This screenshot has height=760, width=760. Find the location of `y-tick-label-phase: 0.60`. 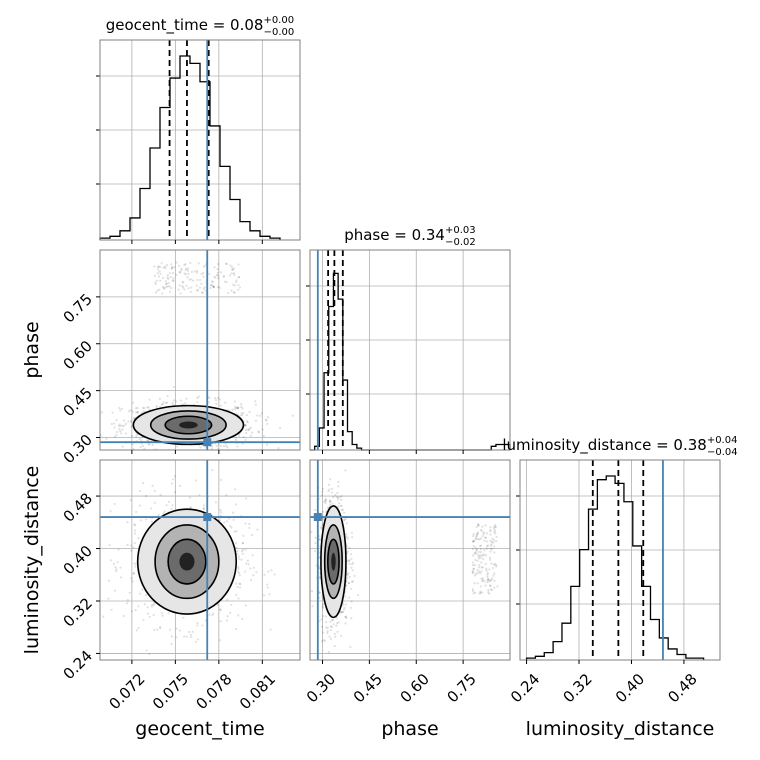

y-tick-label-phase: 0.60 is located at coordinates (78, 355).